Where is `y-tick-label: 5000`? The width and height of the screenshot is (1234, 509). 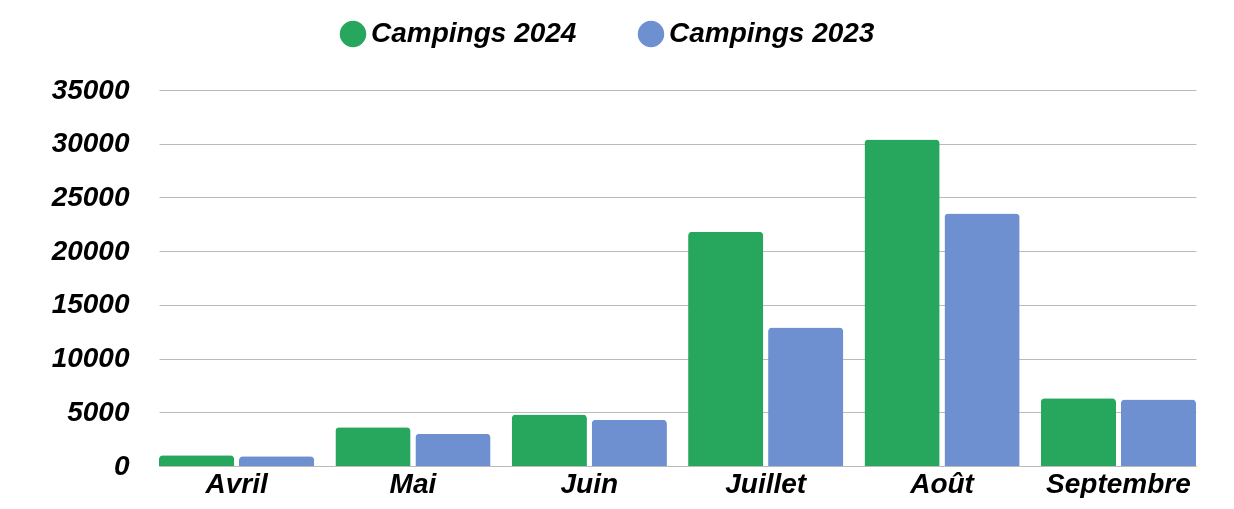
y-tick-label: 5000 is located at coordinates (98, 411).